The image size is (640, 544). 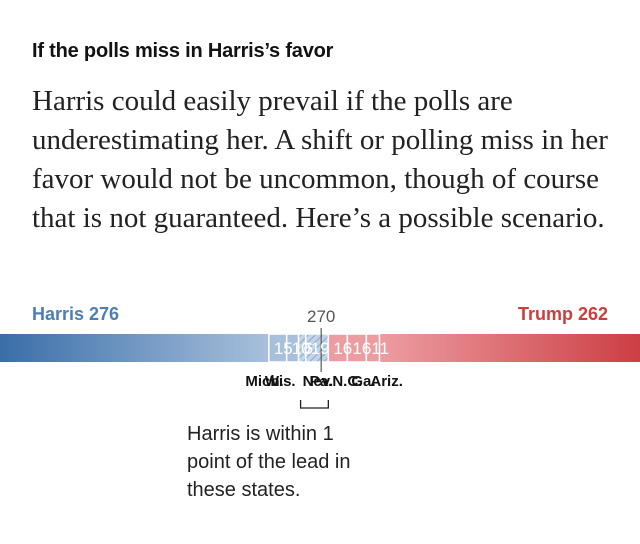 I want to click on state-label-ariz: Ariz., so click(x=386, y=381).